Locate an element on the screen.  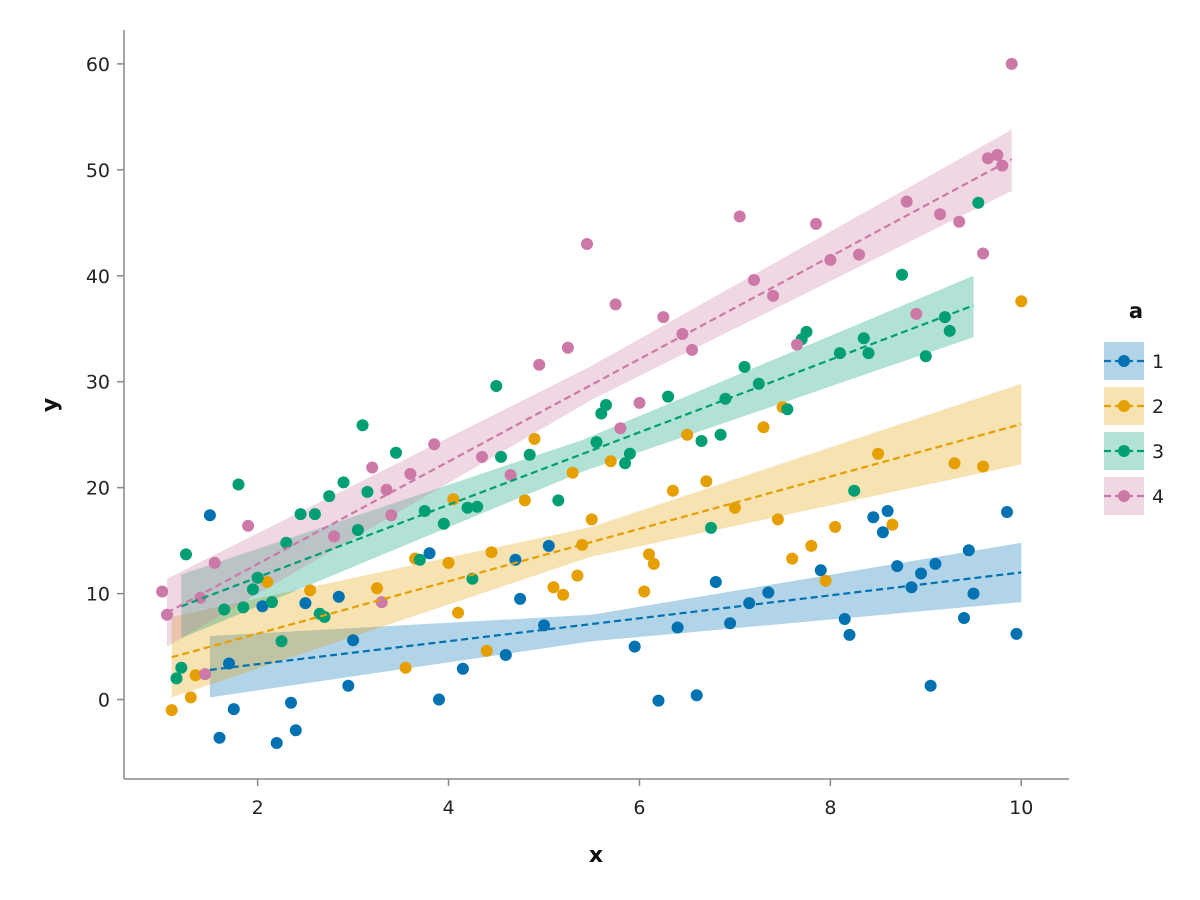
legend-label: 2 is located at coordinates (1158, 407).